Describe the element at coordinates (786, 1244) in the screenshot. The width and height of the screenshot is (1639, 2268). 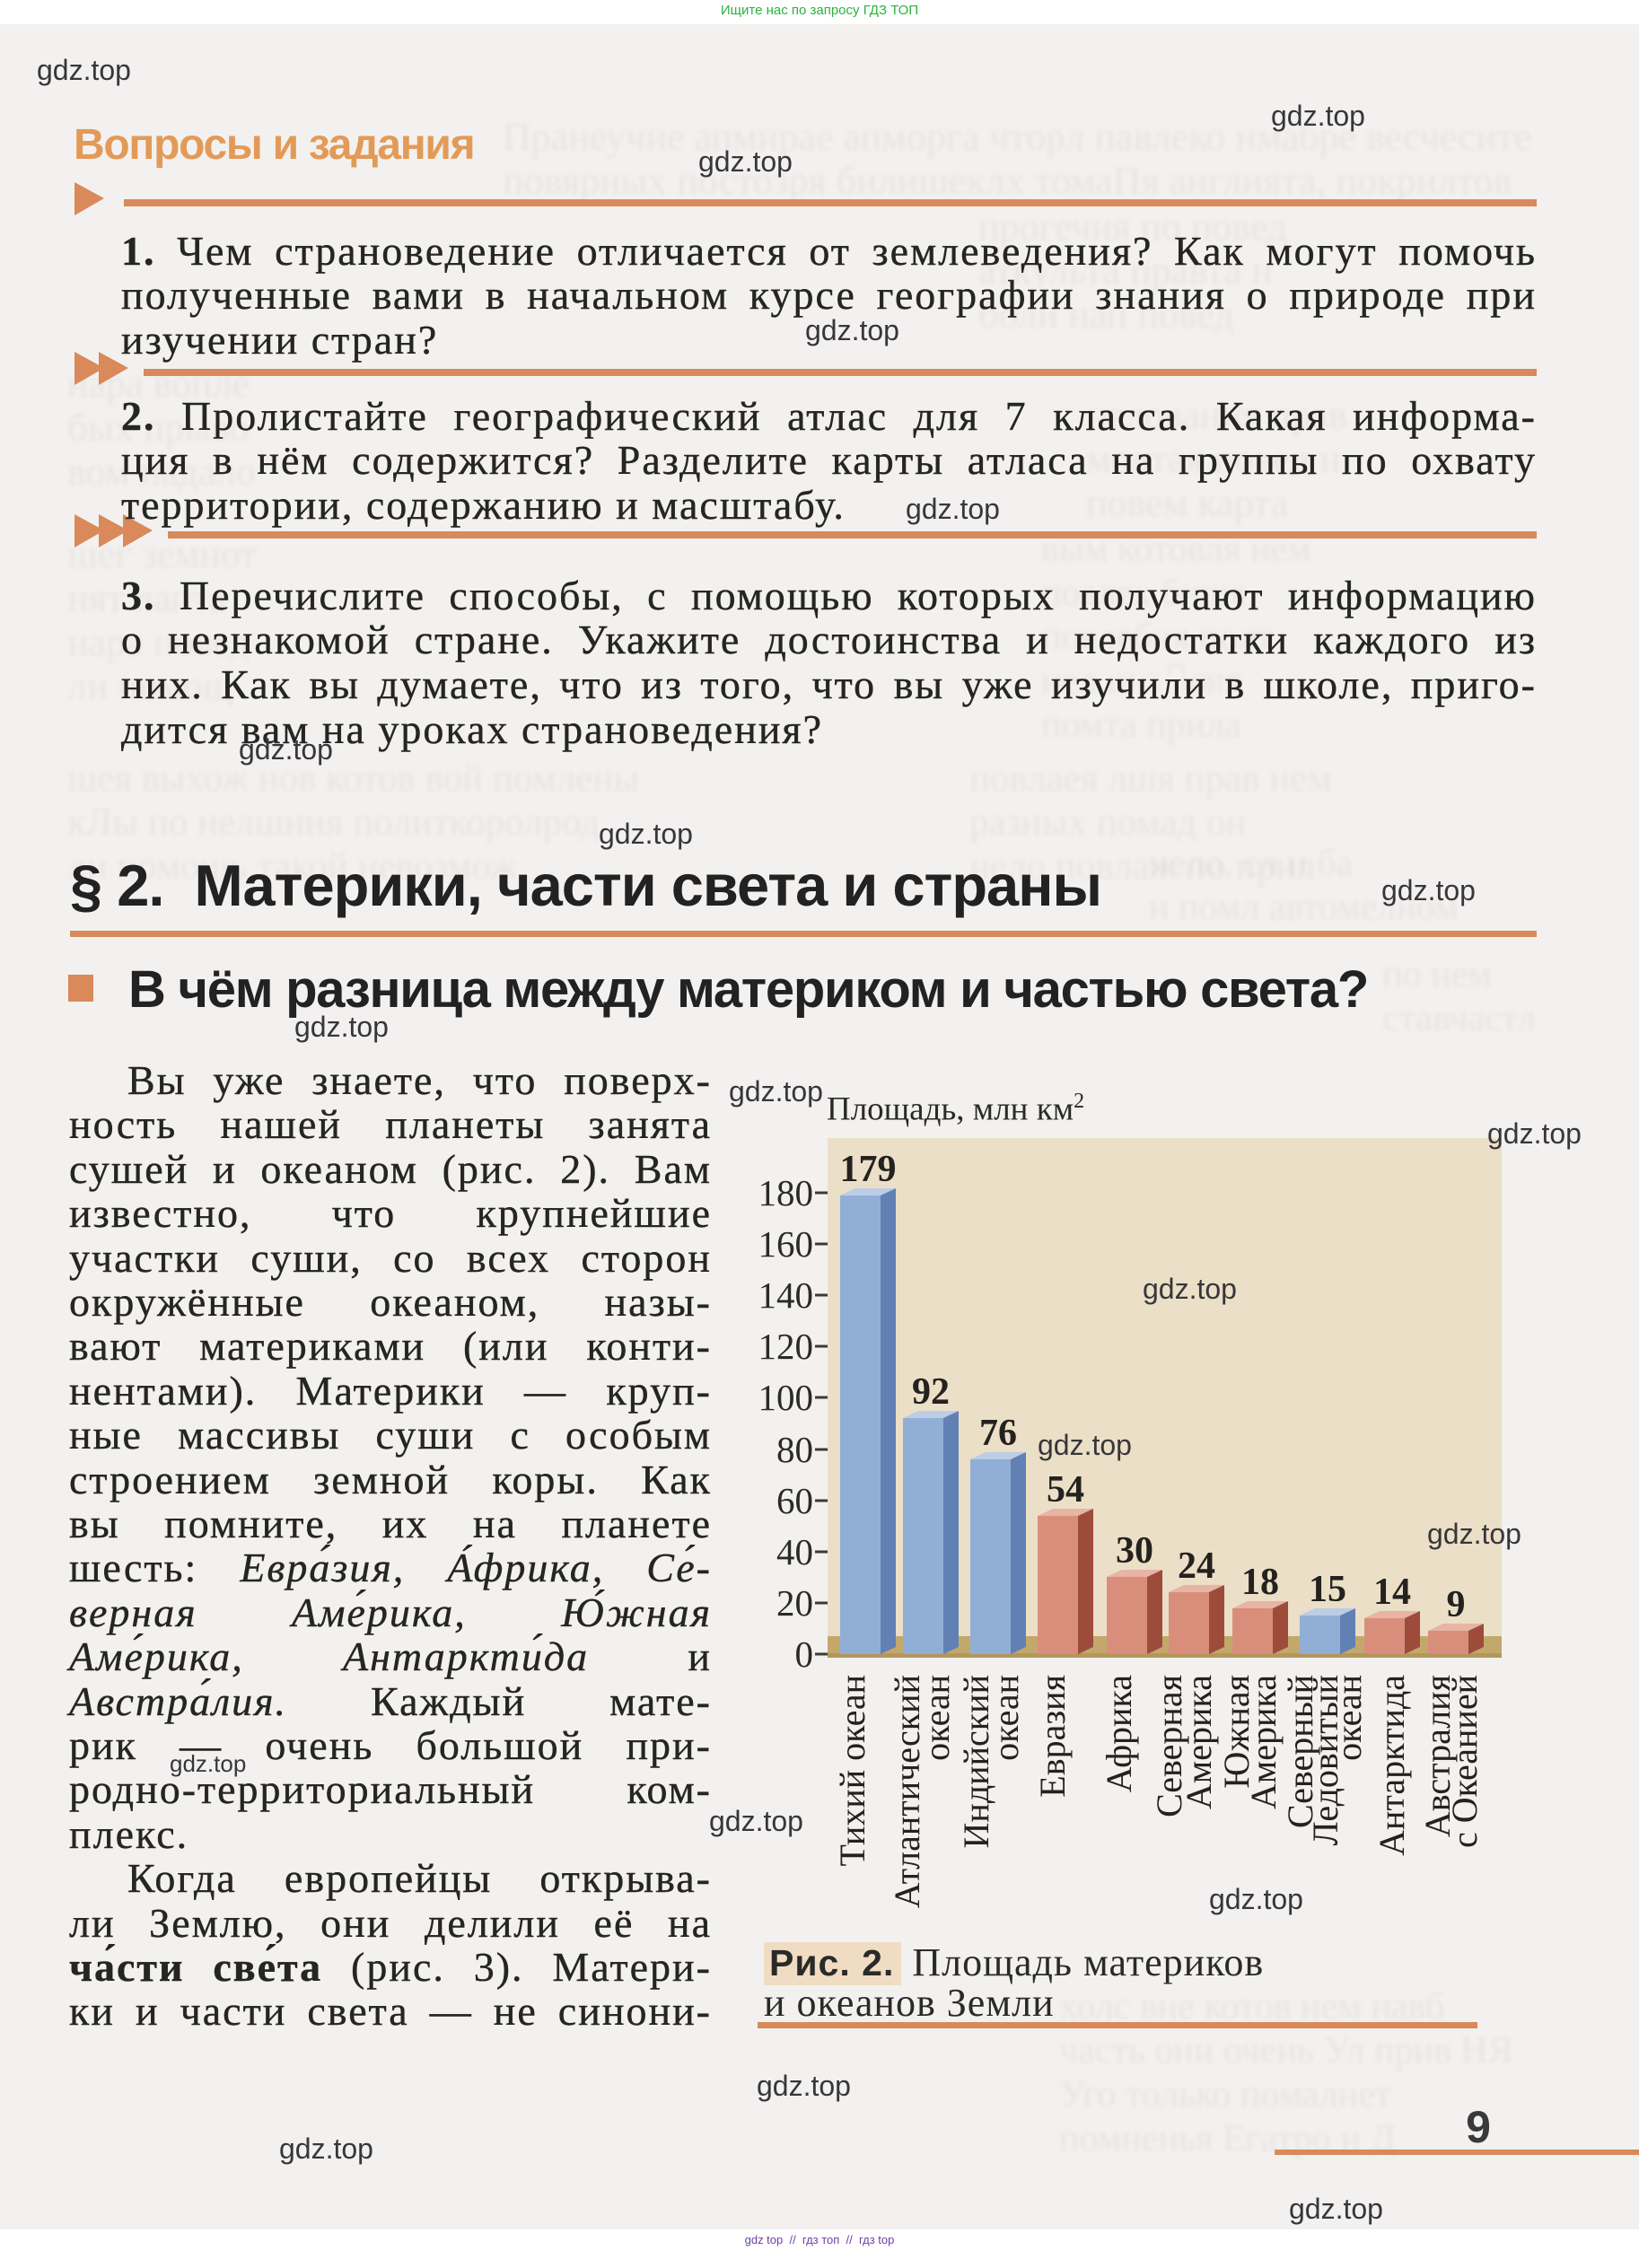
I see `svg-text: 160` at that location.